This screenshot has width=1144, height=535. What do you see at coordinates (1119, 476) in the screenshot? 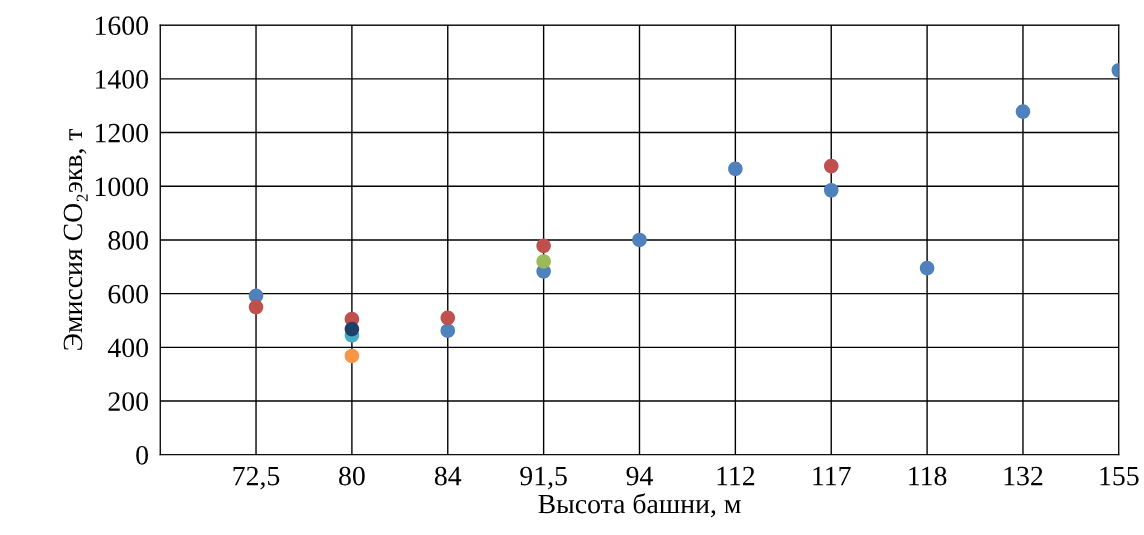
I see `x-tick-label: 155` at bounding box center [1119, 476].